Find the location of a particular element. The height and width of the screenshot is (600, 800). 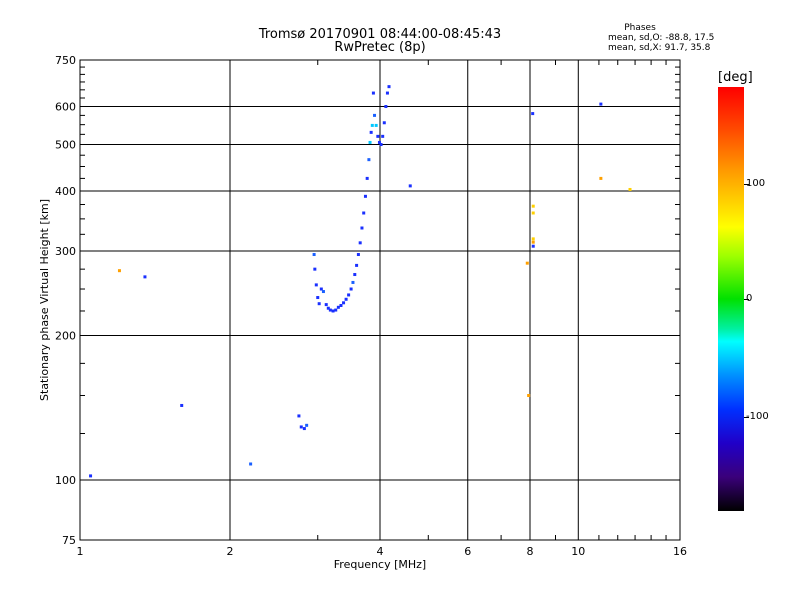

x-tick-label: 16 is located at coordinates (680, 551).